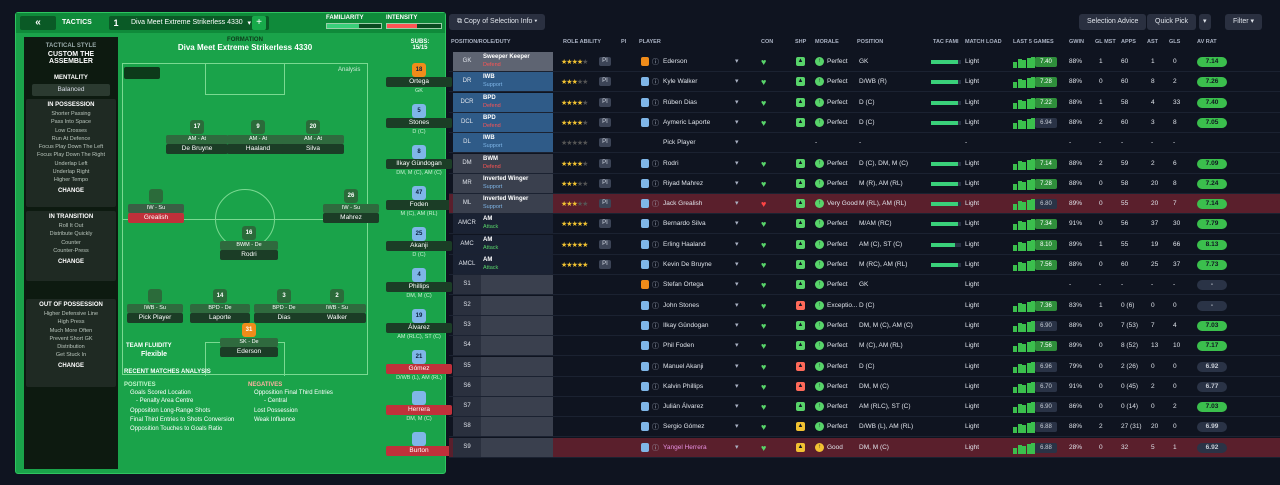 The image size is (1280, 485). What do you see at coordinates (467, 386) in the screenshot?
I see `position-slot: S6` at bounding box center [467, 386].